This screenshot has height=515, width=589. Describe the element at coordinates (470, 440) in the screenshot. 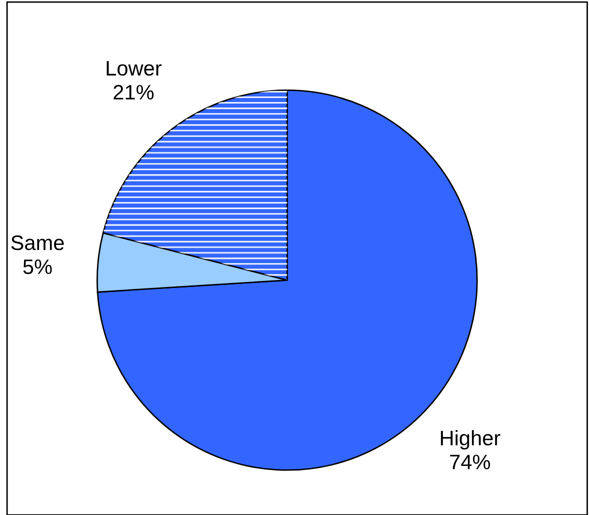

I see `slice-label: Higher` at that location.